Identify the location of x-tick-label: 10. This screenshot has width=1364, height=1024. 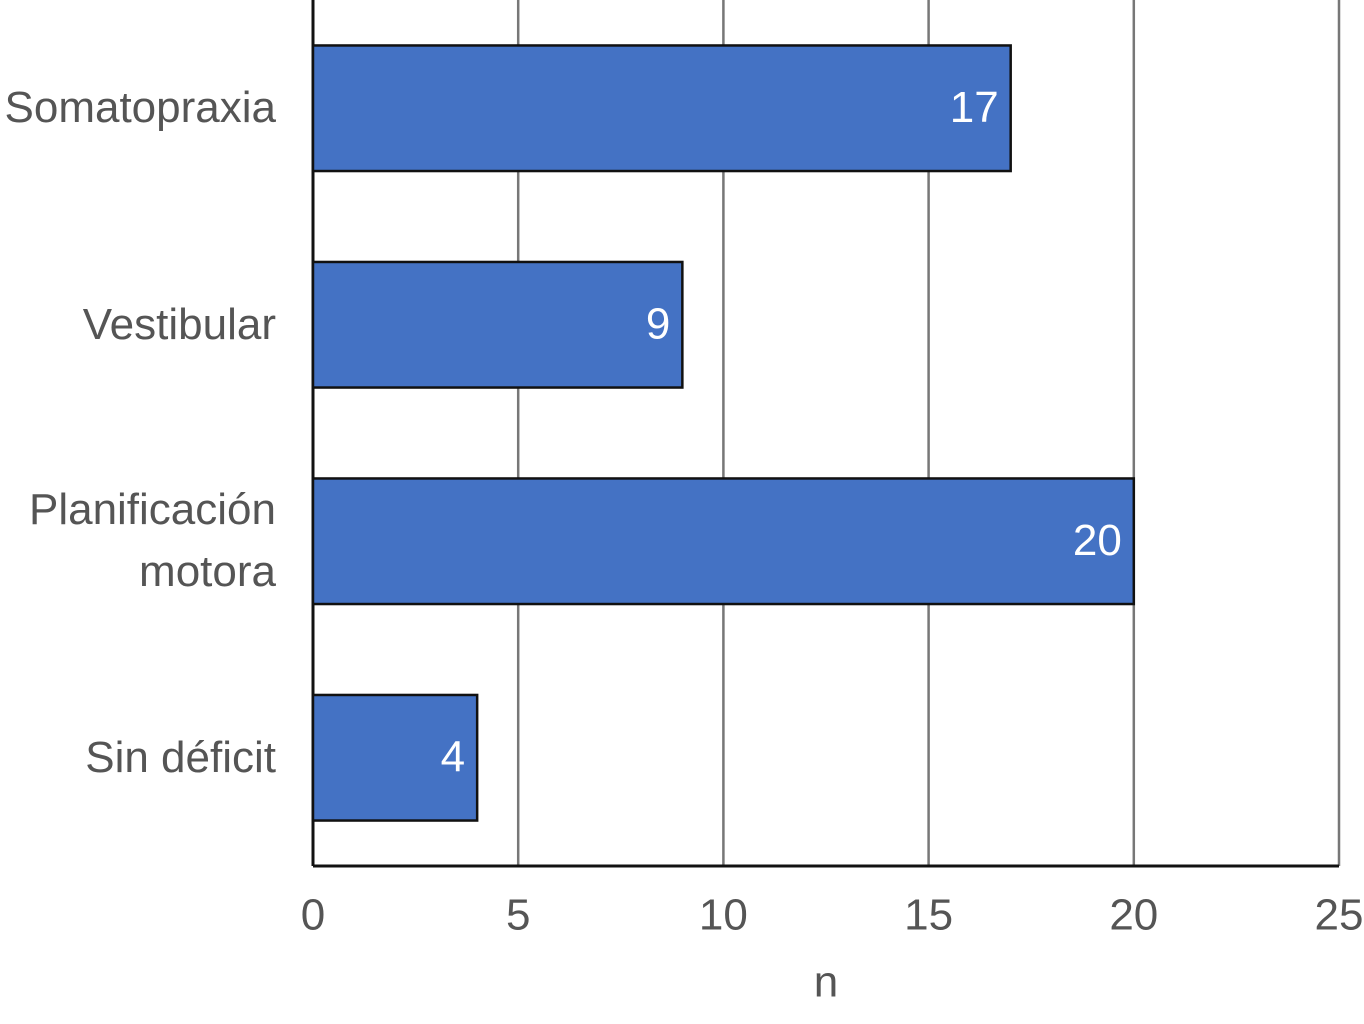
(723, 915).